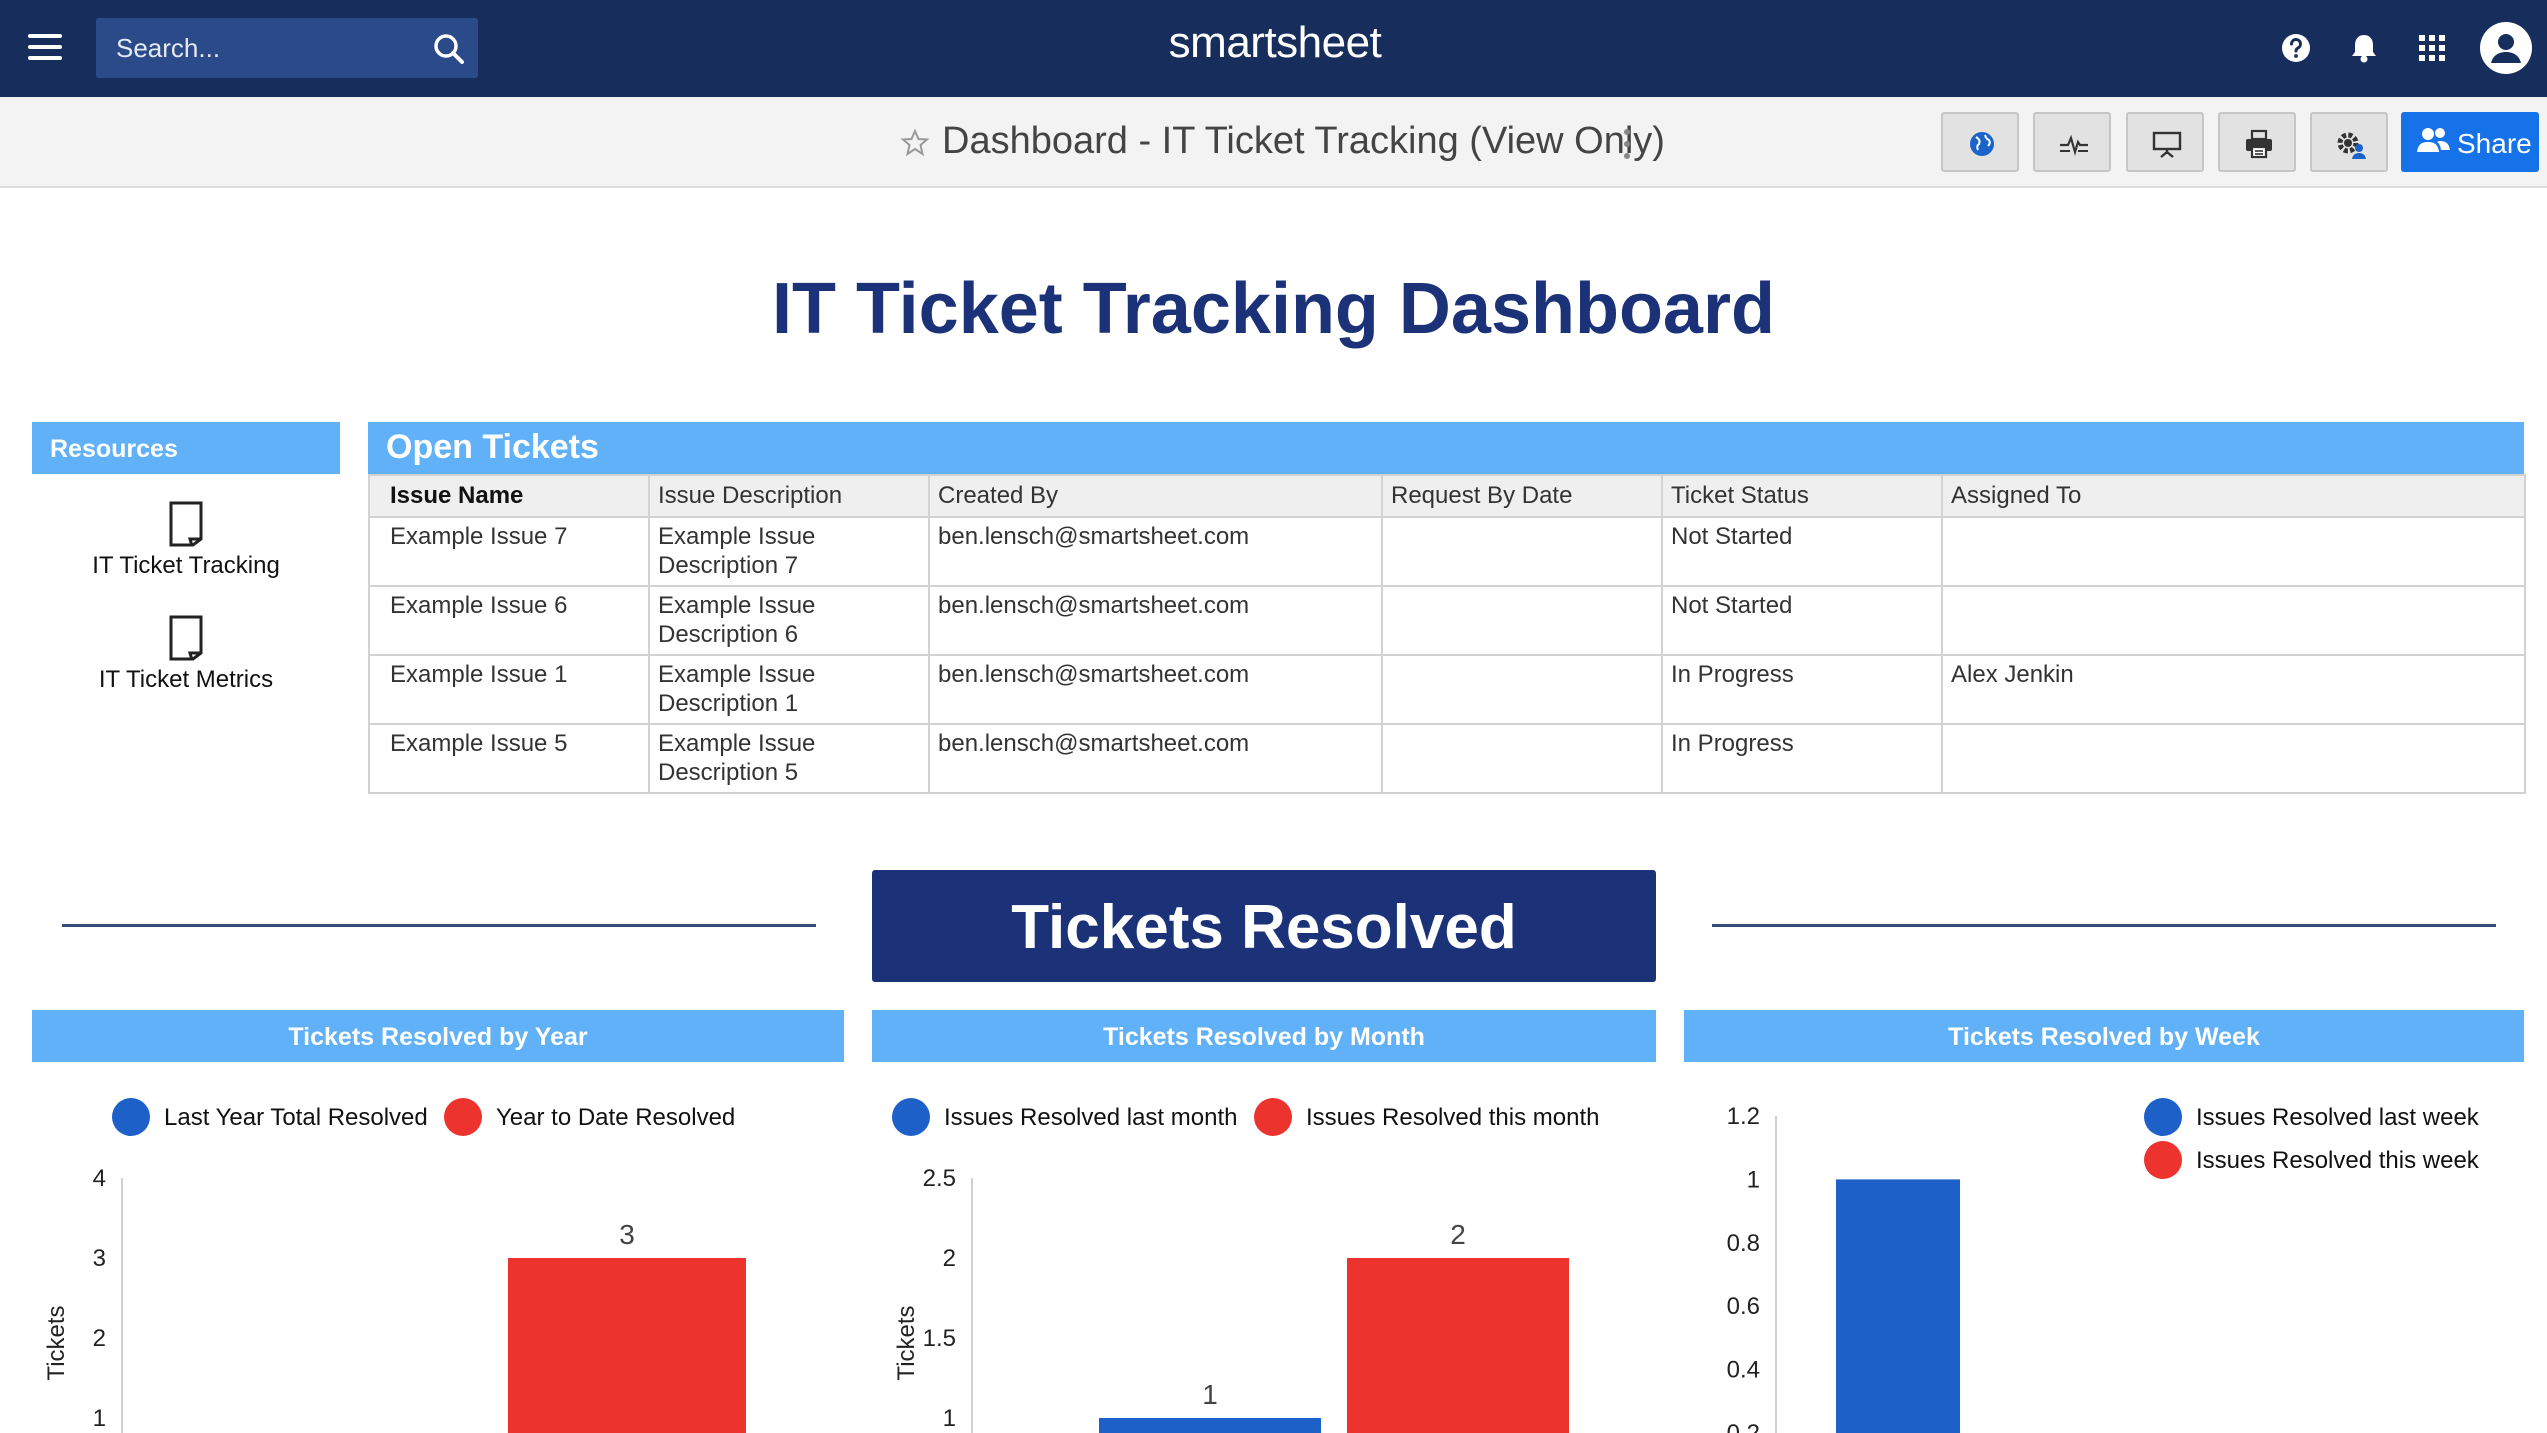 The image size is (2547, 1433). I want to click on column-header: Ticket Status, so click(1802, 496).